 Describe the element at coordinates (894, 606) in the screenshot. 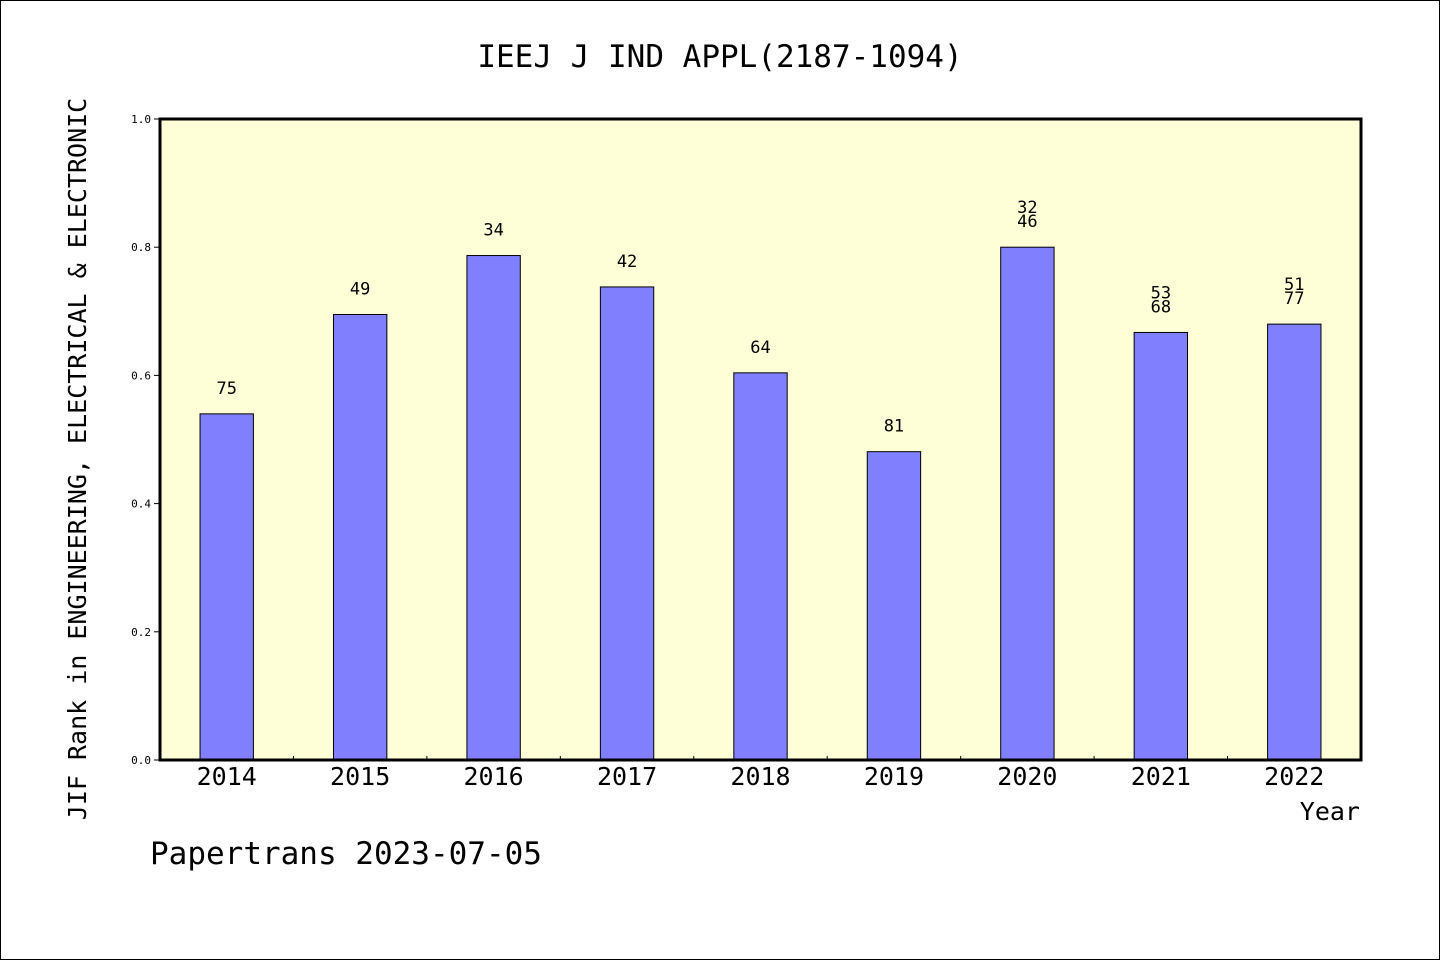

I see `bar-2019` at that location.